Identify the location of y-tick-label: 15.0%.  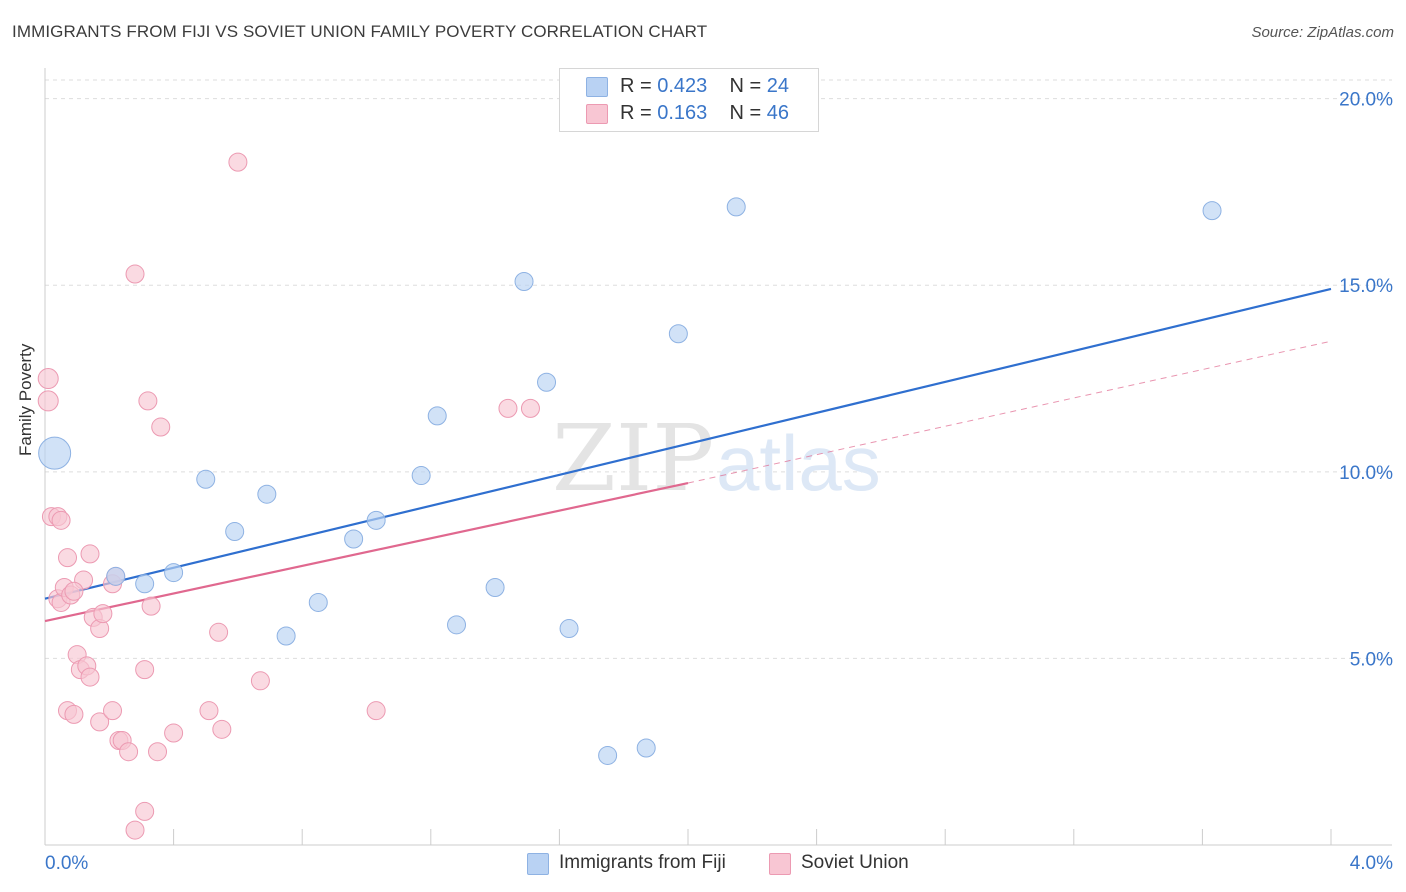
(1366, 286).